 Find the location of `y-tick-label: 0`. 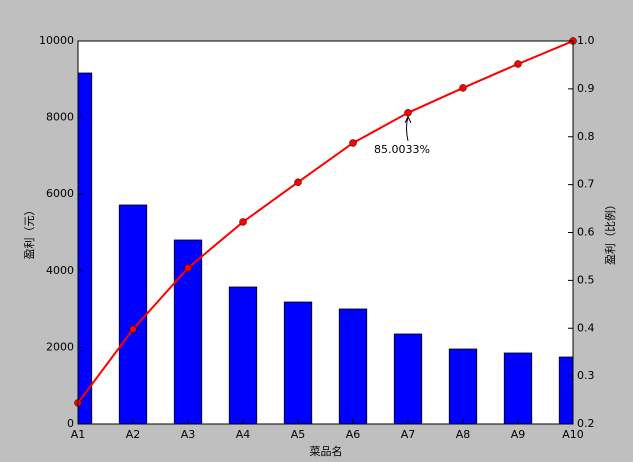

y-tick-label: 0 is located at coordinates (70, 423).